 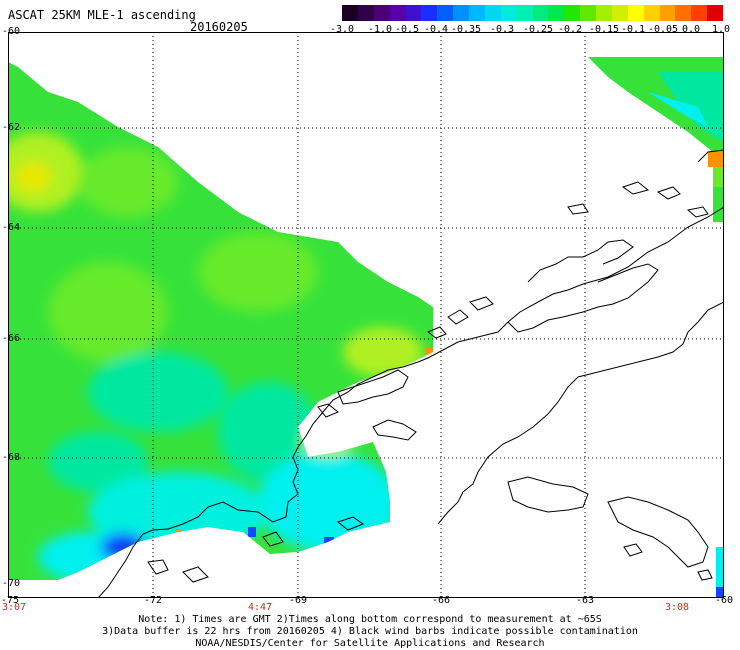 What do you see at coordinates (570, 29) in the screenshot?
I see `color-scale-label: -0.2` at bounding box center [570, 29].